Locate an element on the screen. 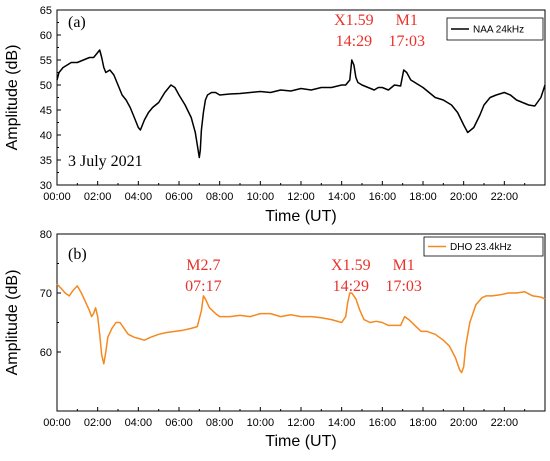 The width and height of the screenshot is (550, 461). y-tick-label: 35 is located at coordinates (46, 161).